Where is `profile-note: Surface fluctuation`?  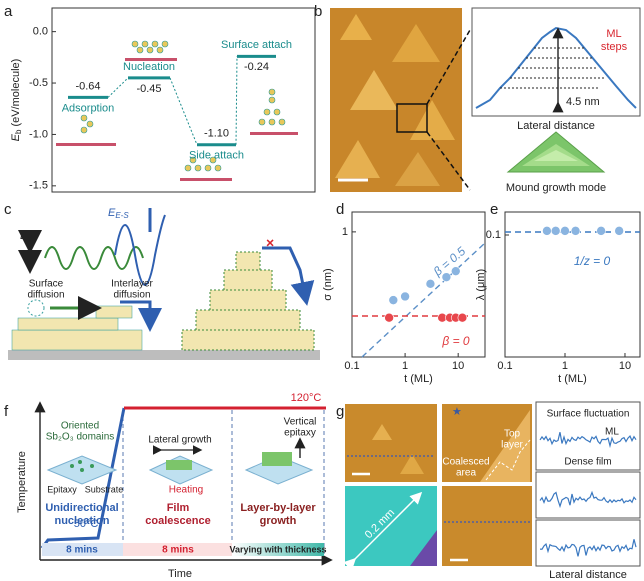 profile-note: Surface fluctuation is located at coordinates (588, 414).